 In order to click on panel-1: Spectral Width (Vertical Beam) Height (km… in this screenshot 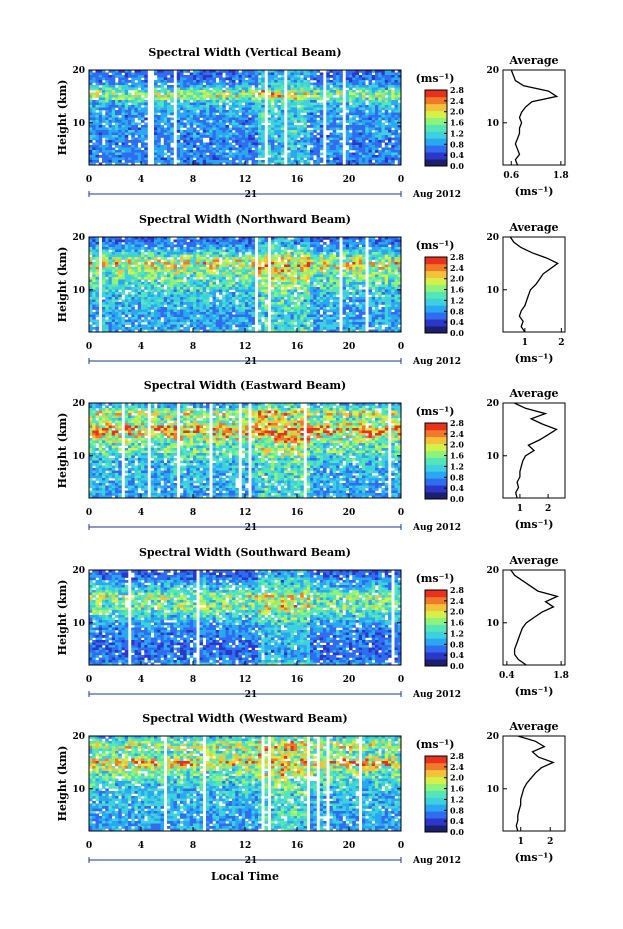, I will do `click(312, 123)`.